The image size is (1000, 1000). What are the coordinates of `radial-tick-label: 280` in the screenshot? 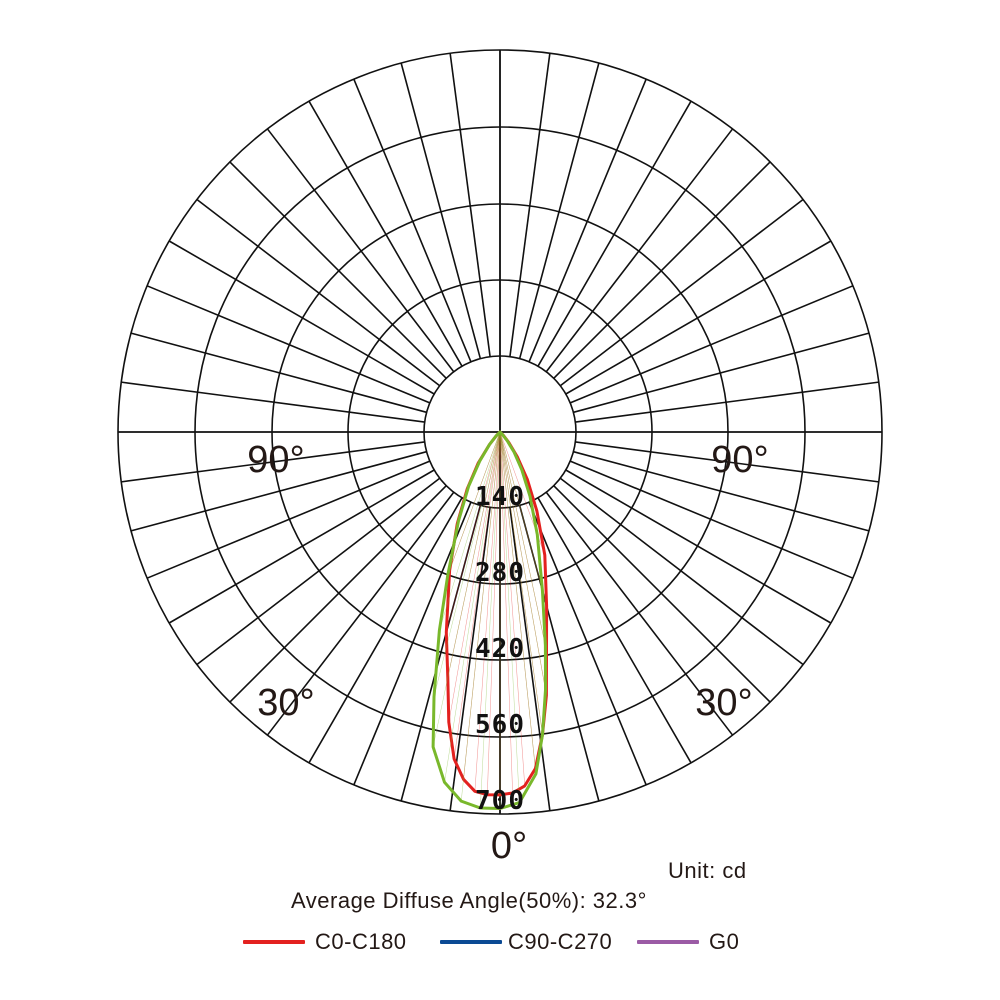 It's located at (500, 573).